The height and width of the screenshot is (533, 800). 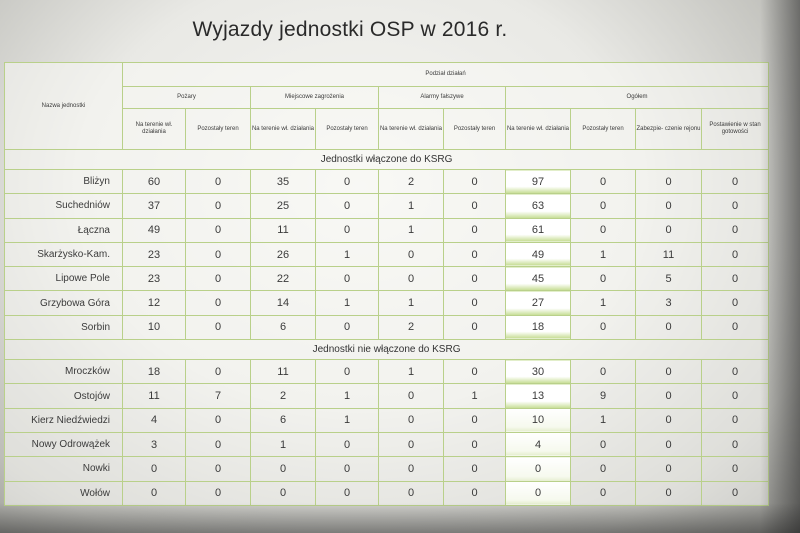 I want to click on total-local-cell: 49, so click(x=538, y=254).